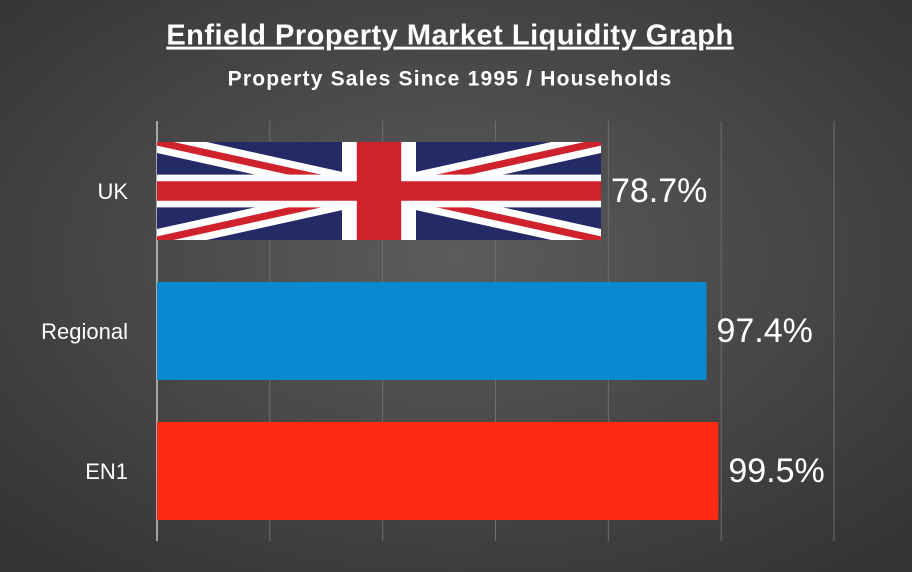 This screenshot has width=912, height=572. I want to click on value-label: 78.7%, so click(659, 191).